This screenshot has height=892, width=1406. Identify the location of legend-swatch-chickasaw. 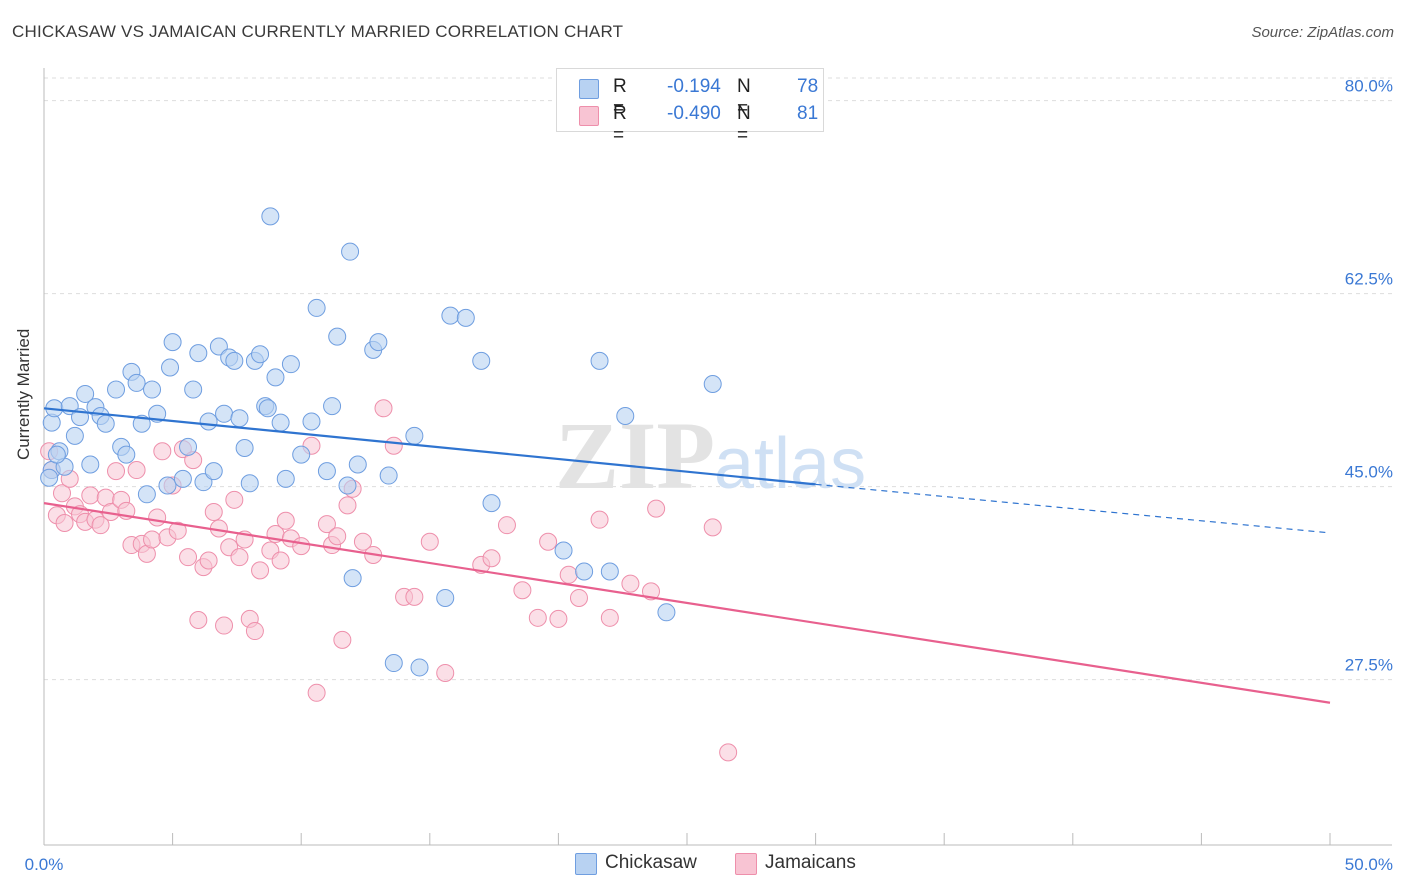
(586, 864).